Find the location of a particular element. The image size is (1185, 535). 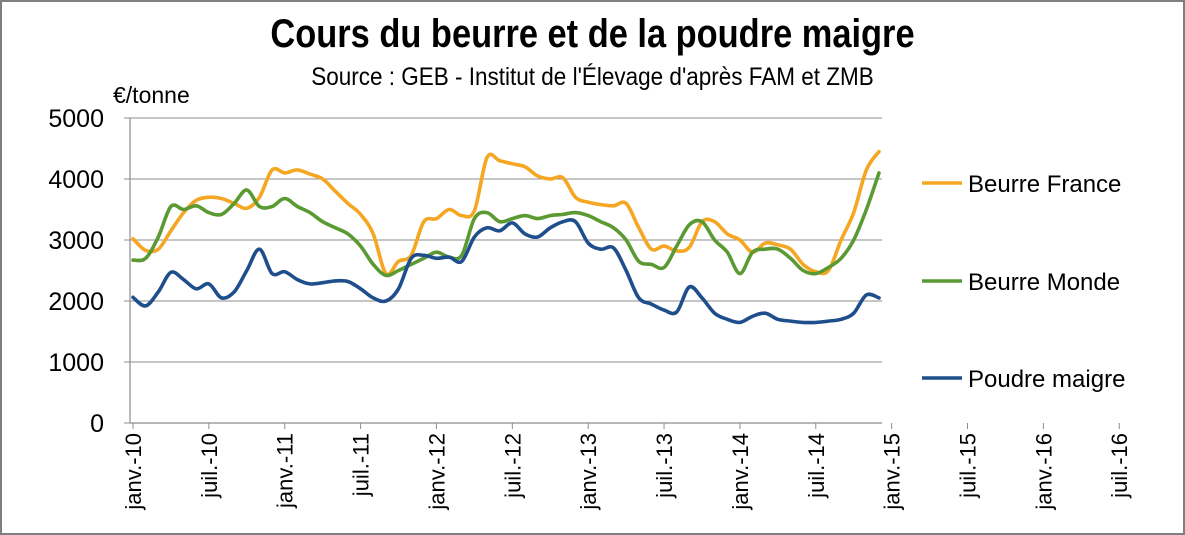

x-tick-label: janv.-11 is located at coordinates (285, 471).